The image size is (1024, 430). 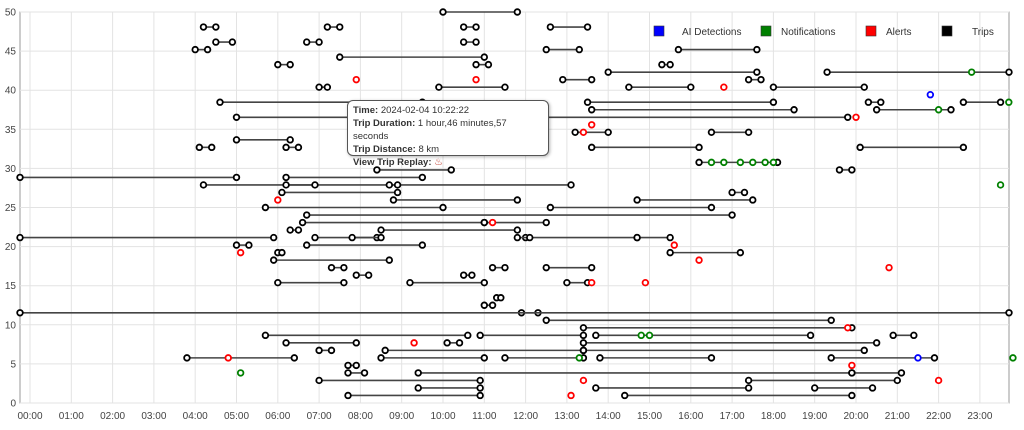 What do you see at coordinates (13, 364) in the screenshot?
I see `y-tick-label: 5` at bounding box center [13, 364].